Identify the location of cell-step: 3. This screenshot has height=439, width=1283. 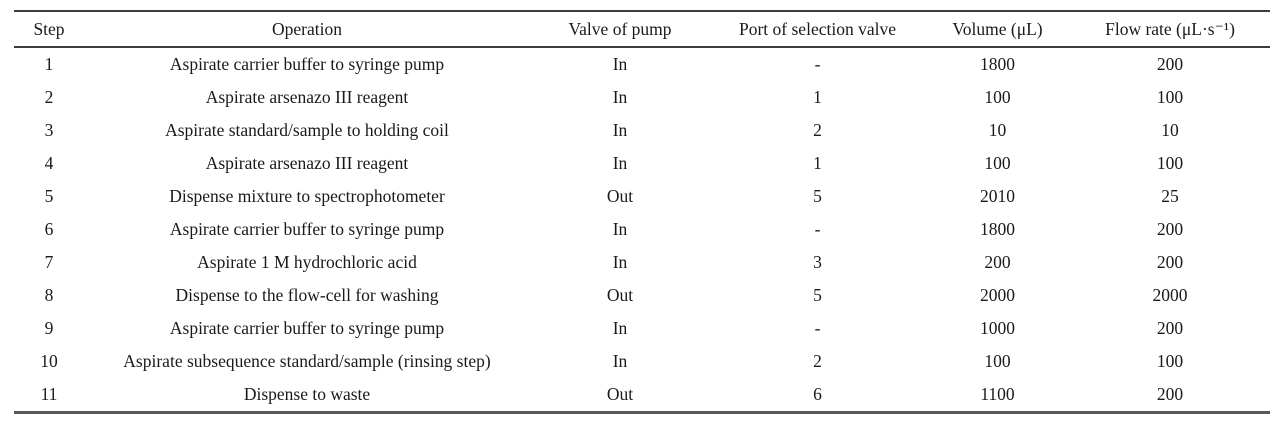
(49, 130).